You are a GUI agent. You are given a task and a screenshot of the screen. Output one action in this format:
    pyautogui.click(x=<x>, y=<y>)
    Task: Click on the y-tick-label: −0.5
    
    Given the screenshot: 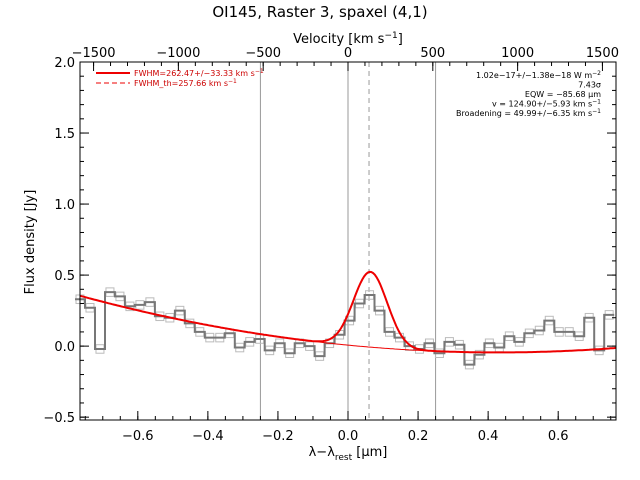 What is the action you would take?
    pyautogui.click(x=59, y=418)
    